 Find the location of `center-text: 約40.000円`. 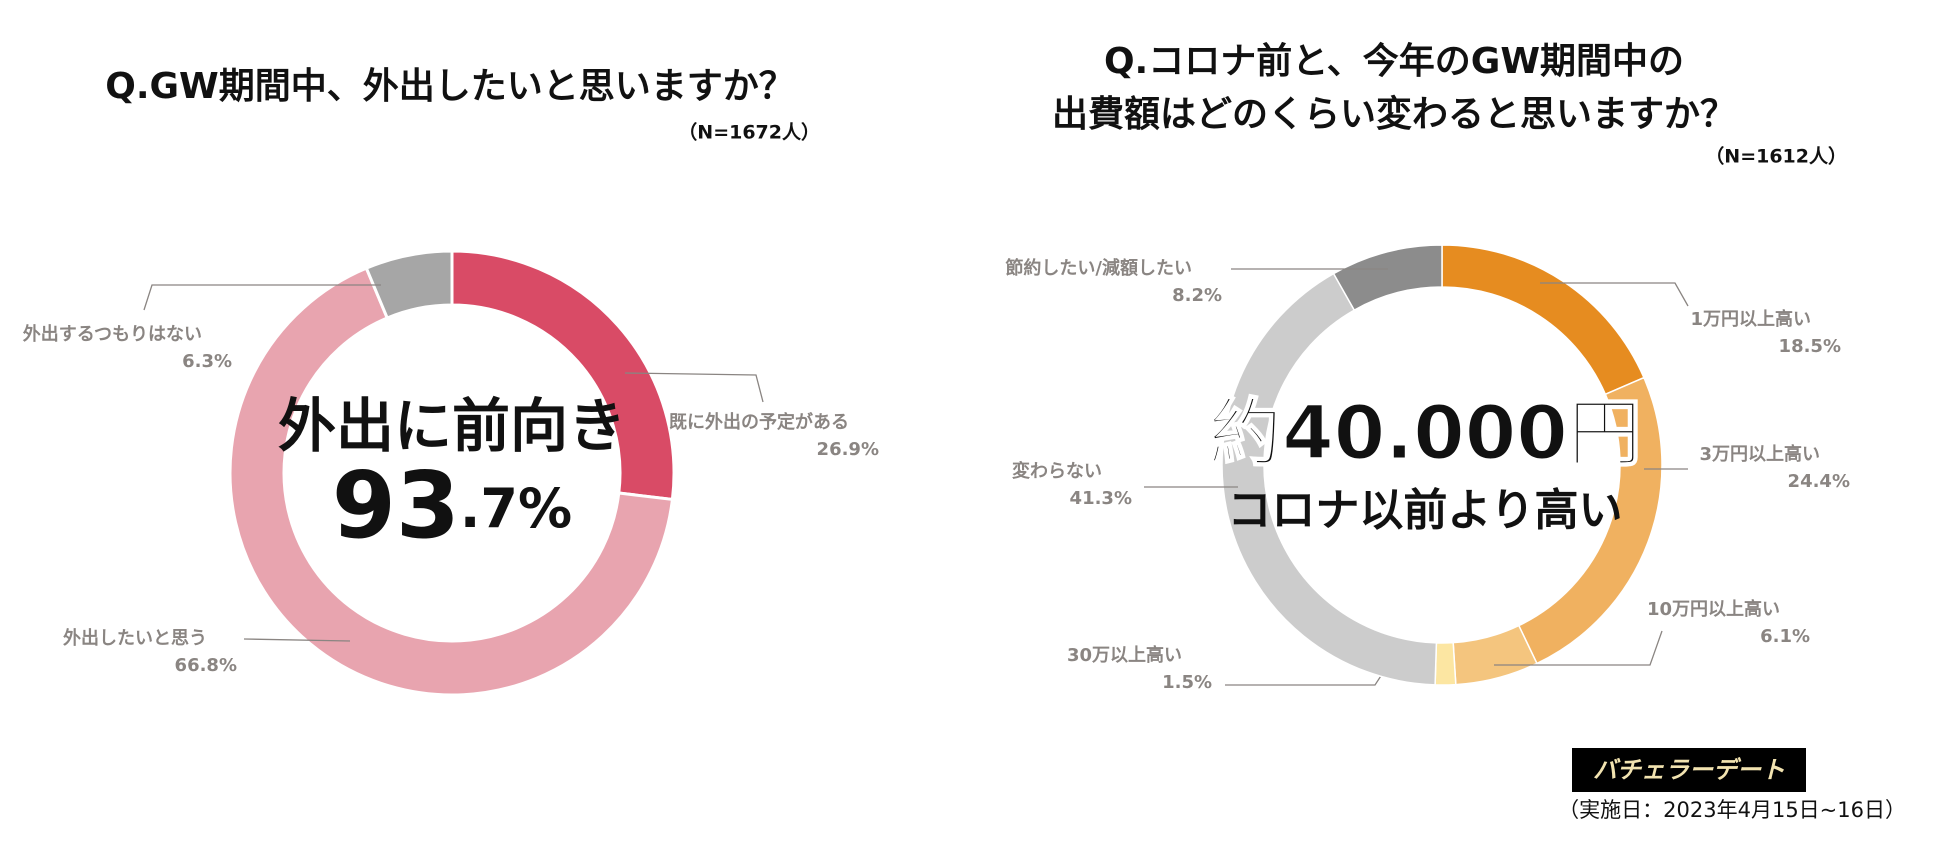

center-text: 約40.000円 is located at coordinates (1425, 434).